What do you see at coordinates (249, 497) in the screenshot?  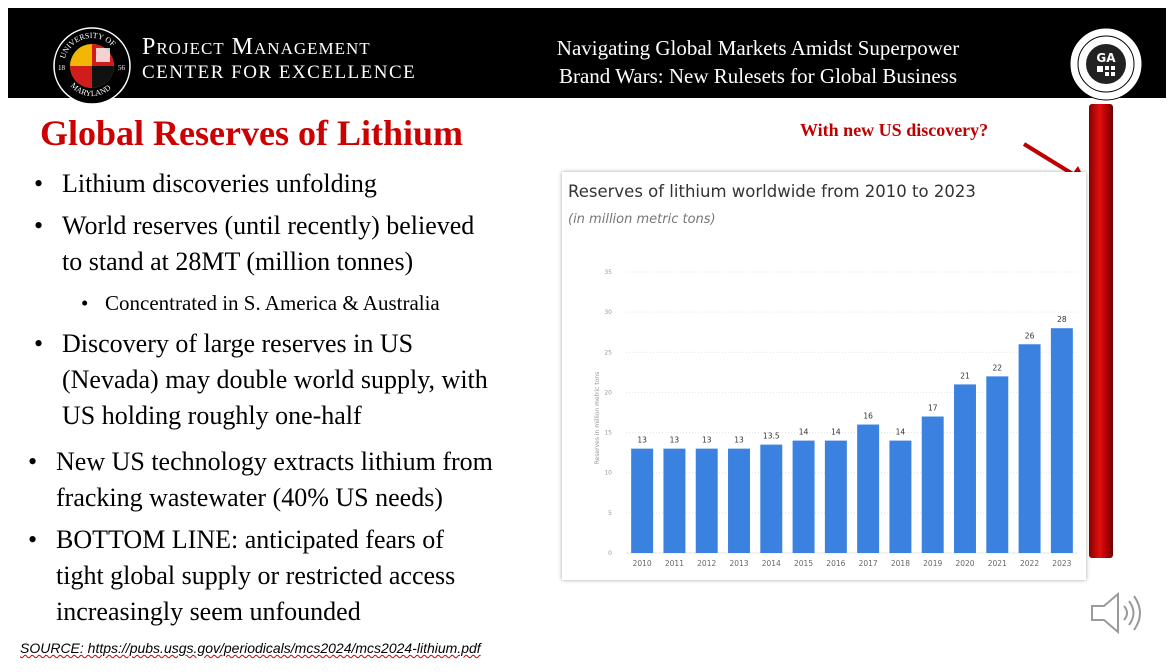 I see `bullet-5-line-2: fracking wastewater (40% US needs)` at bounding box center [249, 497].